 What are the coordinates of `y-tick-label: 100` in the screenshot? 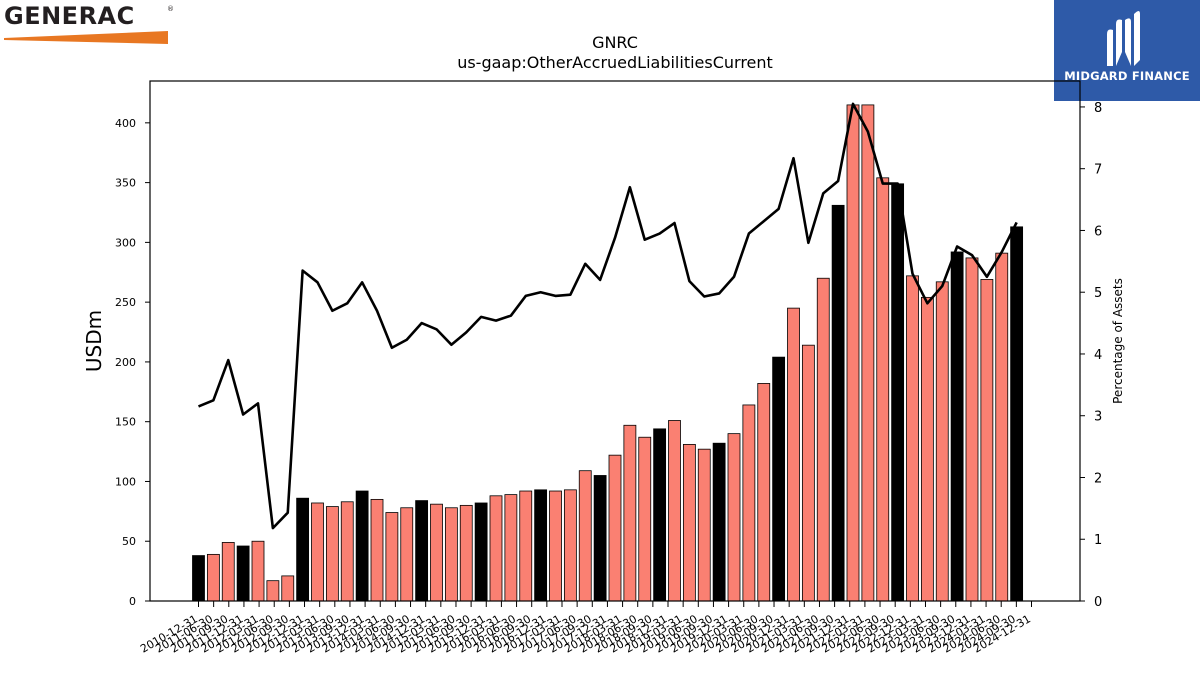 It's located at (125, 481).